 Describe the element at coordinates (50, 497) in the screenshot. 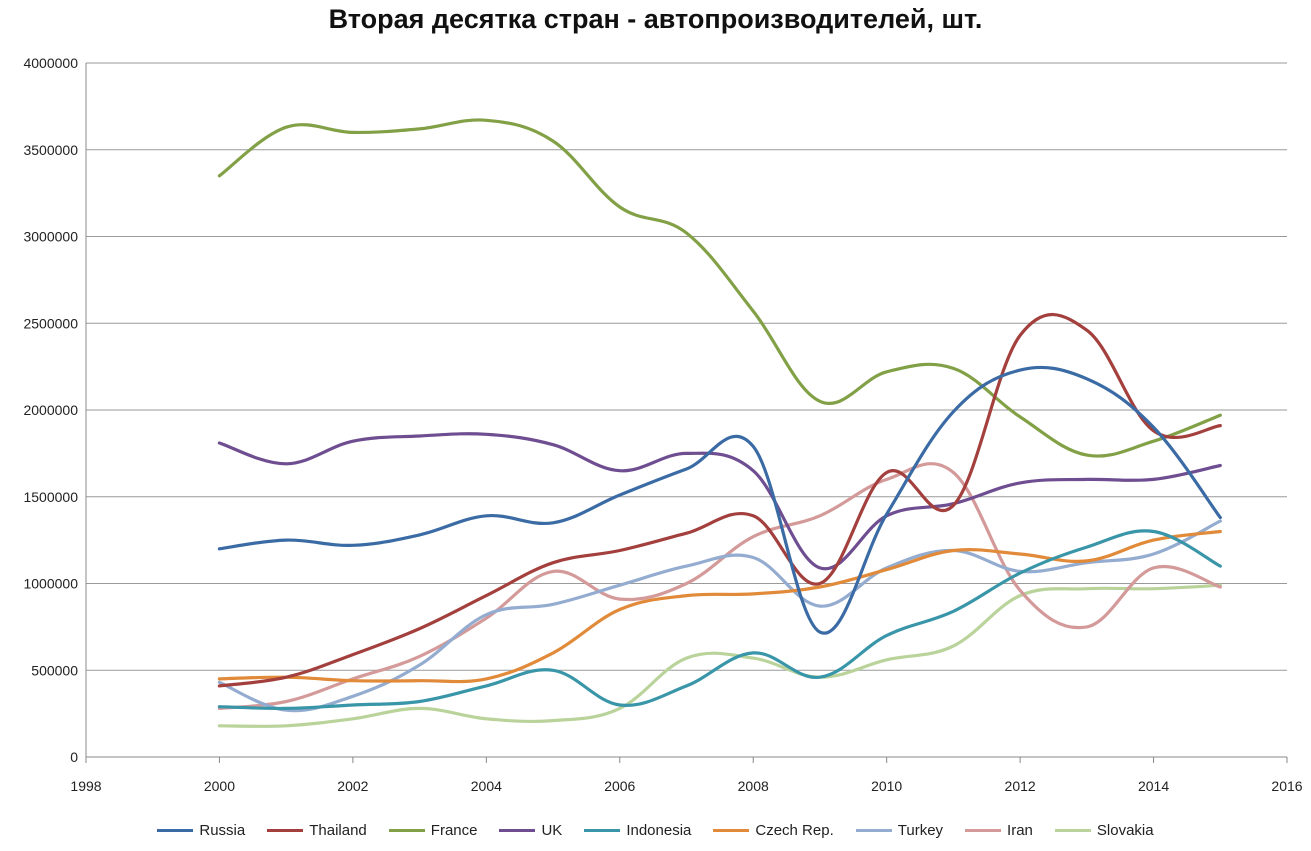

I see `y-tick-label: 1500000` at that location.